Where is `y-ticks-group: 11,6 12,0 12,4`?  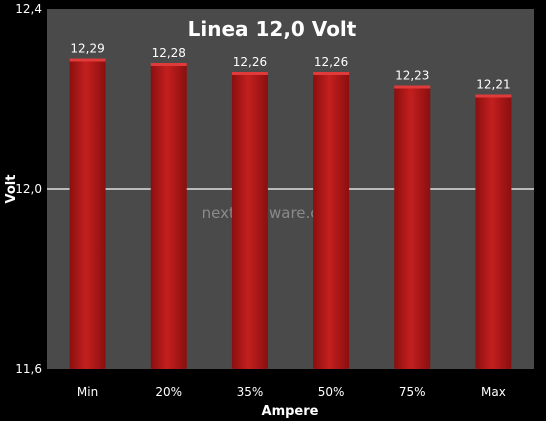 y-ticks-group: 11,6 12,0 12,4 is located at coordinates (28, 189).